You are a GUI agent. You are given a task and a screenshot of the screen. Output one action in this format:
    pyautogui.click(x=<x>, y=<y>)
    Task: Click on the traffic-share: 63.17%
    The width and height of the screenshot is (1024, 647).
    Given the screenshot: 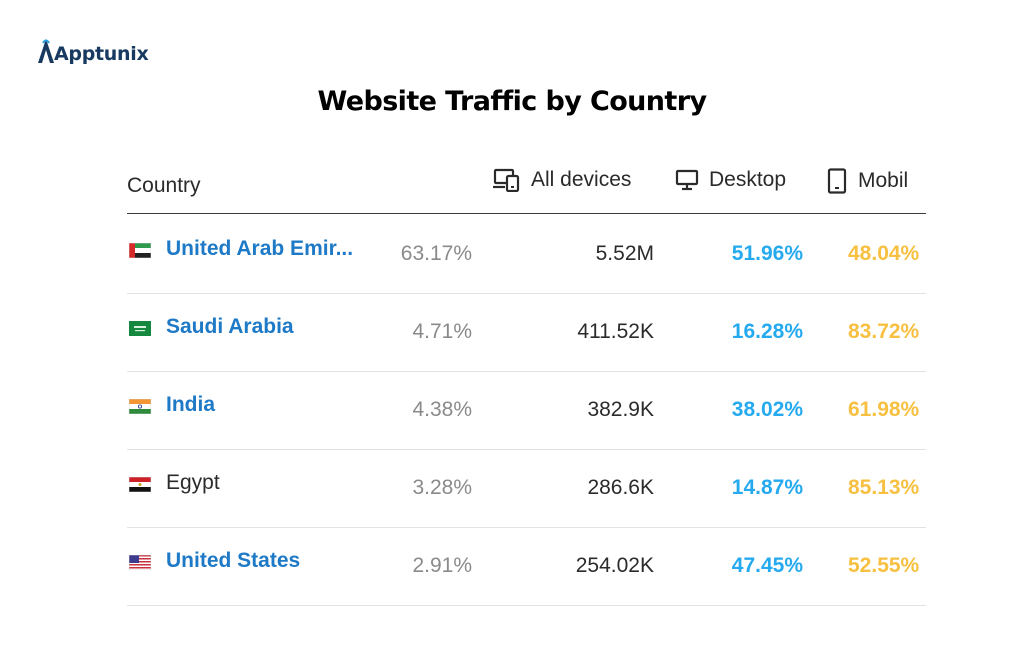 What is the action you would take?
    pyautogui.click(x=436, y=253)
    